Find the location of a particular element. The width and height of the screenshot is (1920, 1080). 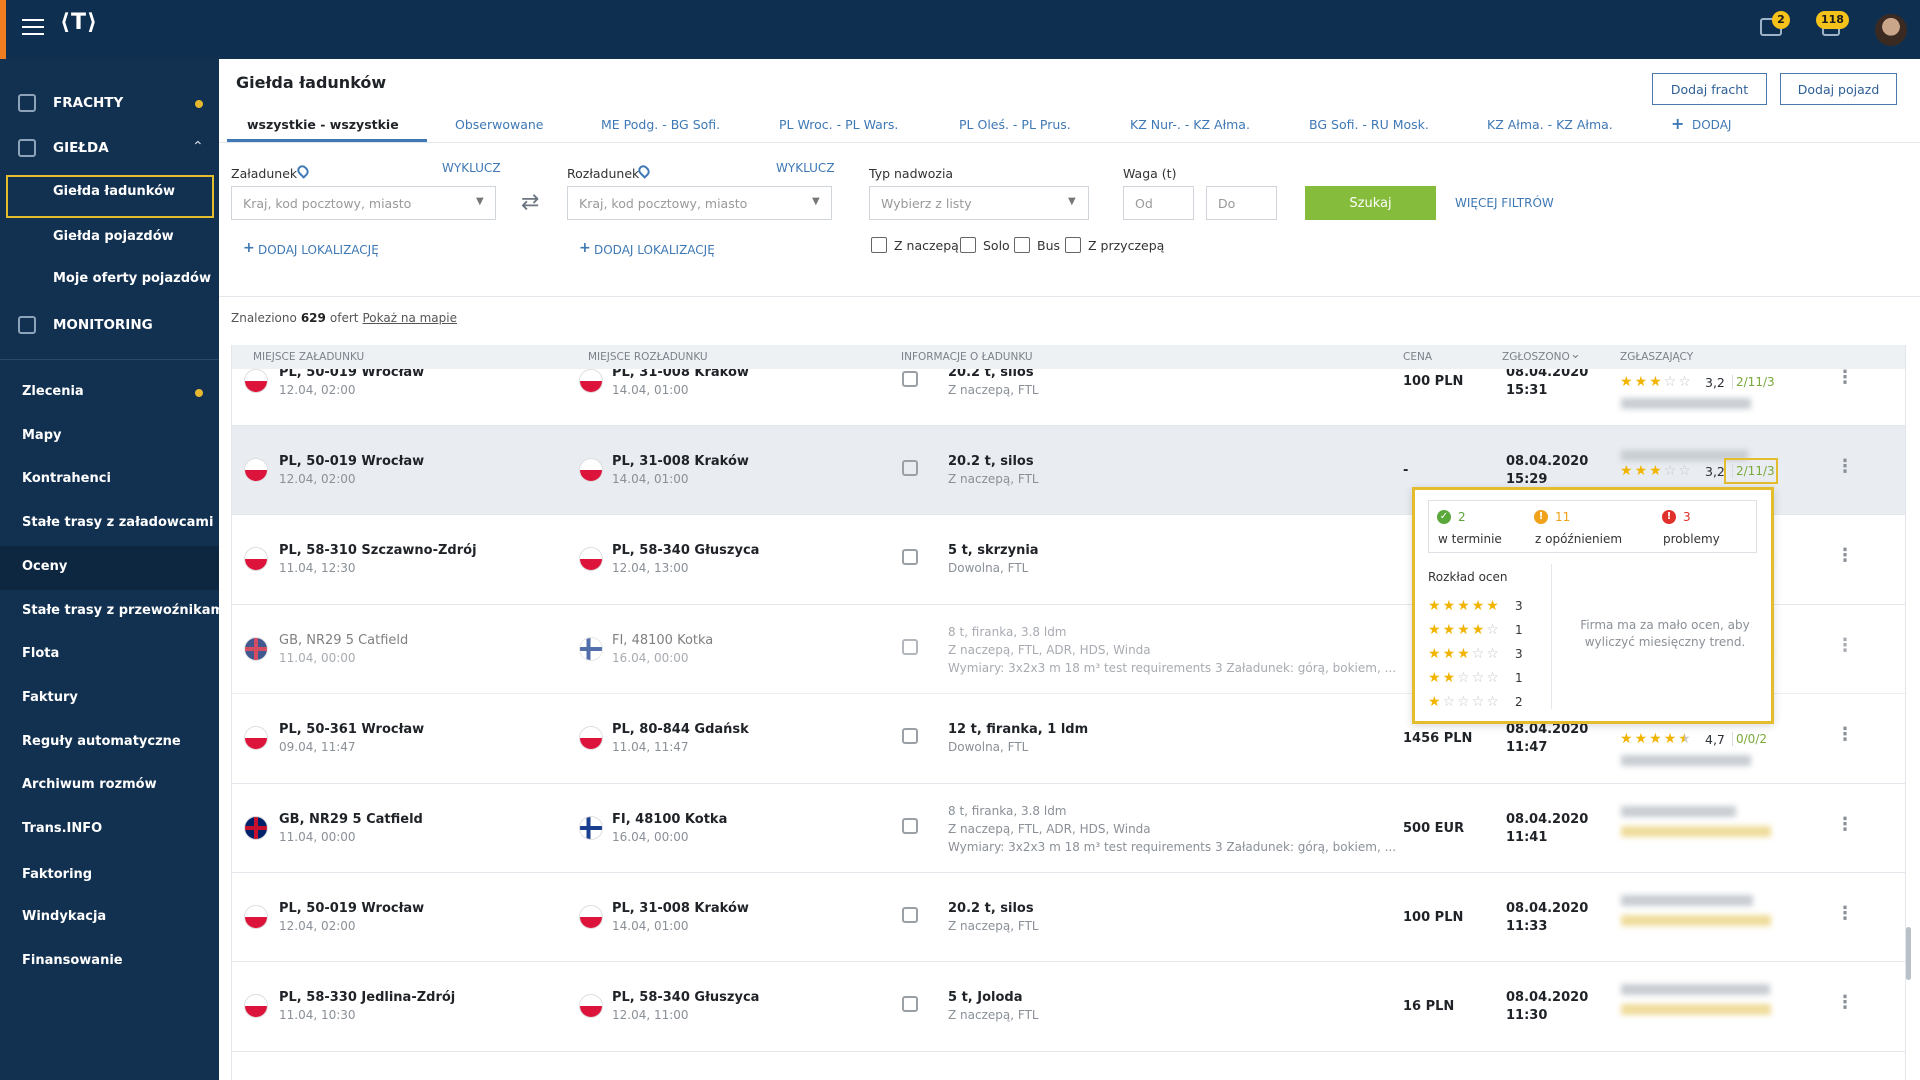

checkbox-label: Solo is located at coordinates (996, 245).